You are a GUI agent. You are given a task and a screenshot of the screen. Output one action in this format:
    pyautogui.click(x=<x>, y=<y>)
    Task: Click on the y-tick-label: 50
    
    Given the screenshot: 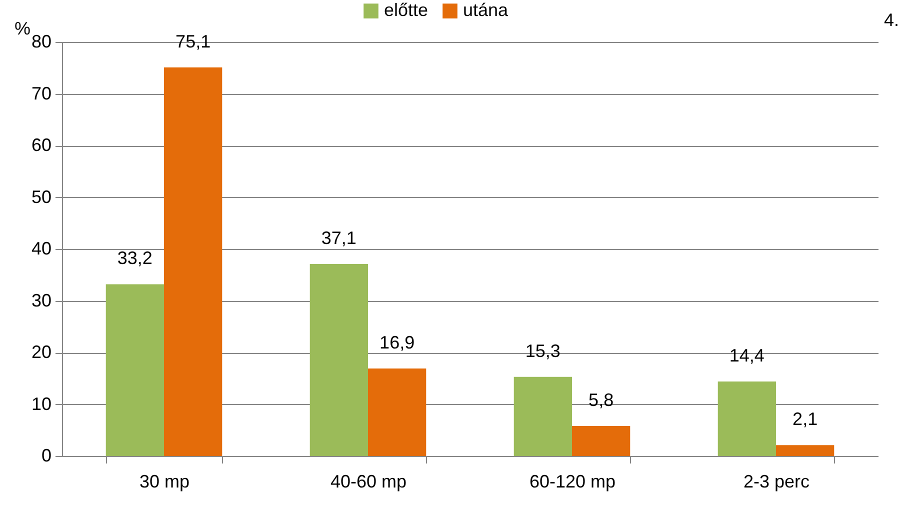 What is the action you would take?
    pyautogui.click(x=41, y=196)
    